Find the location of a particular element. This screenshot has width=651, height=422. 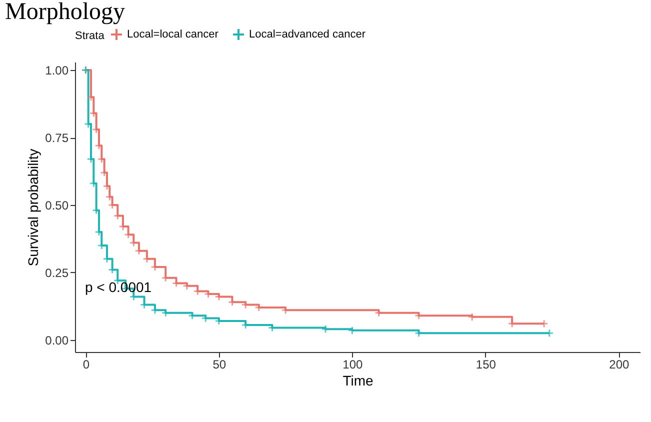

chart-title: Morphology is located at coordinates (65, 12).